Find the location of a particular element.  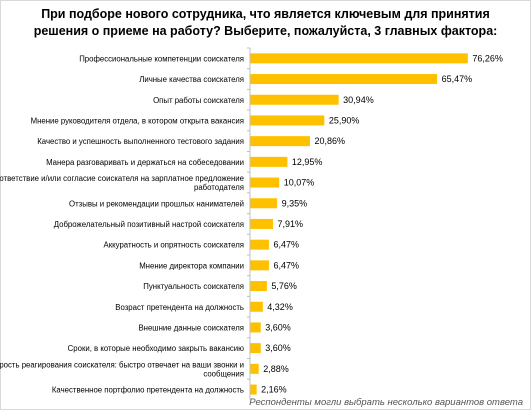

category-label: Опыт работы соискателя is located at coordinates (198, 100).